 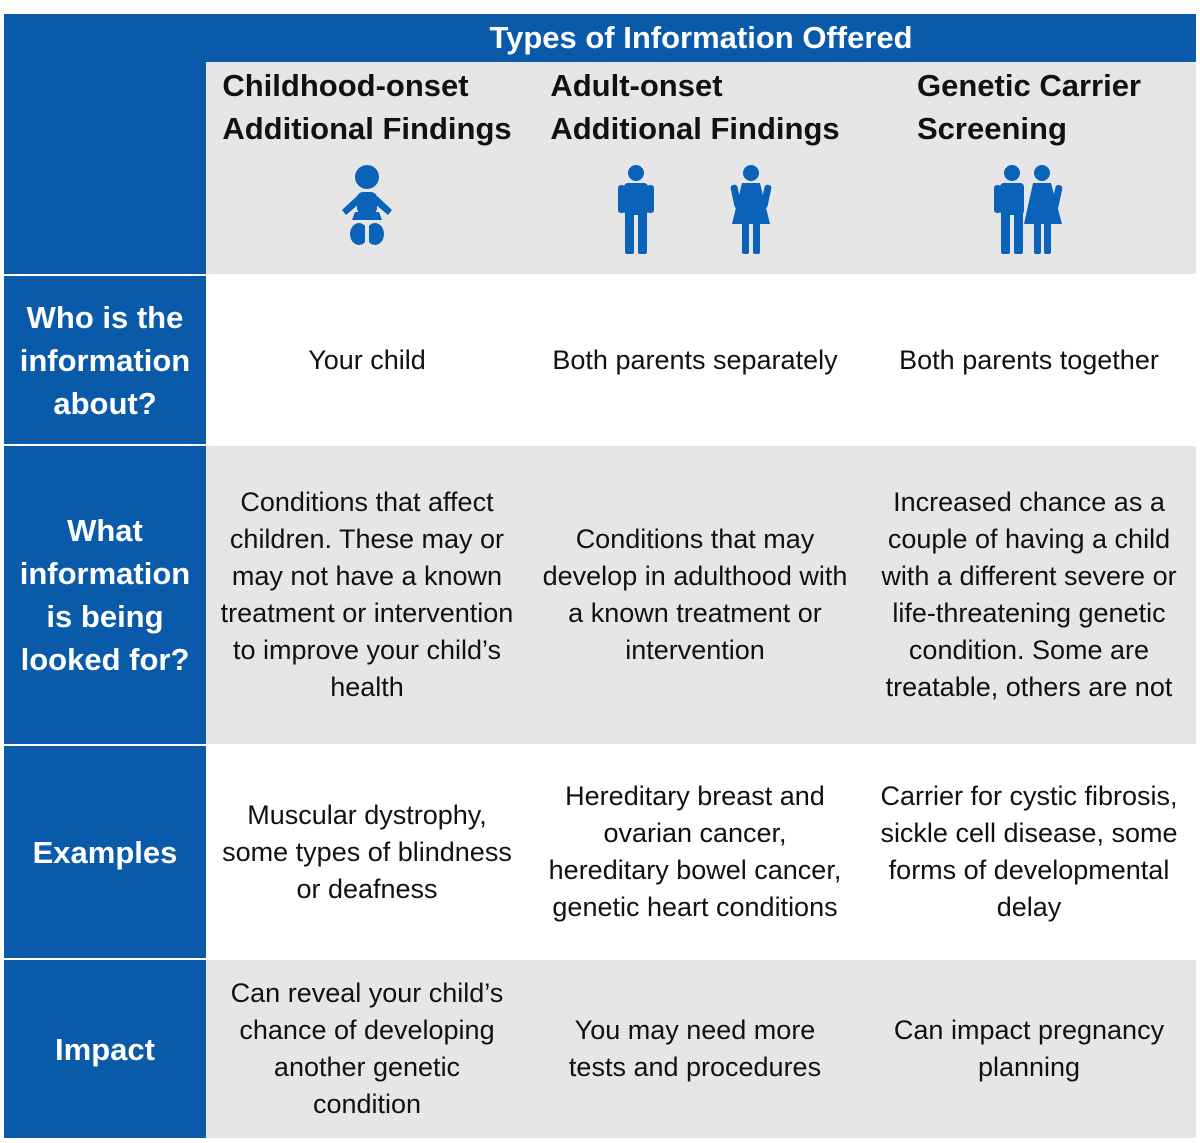 I want to click on column-header-adult: Adult-onset Additional Findings, so click(x=695, y=169).